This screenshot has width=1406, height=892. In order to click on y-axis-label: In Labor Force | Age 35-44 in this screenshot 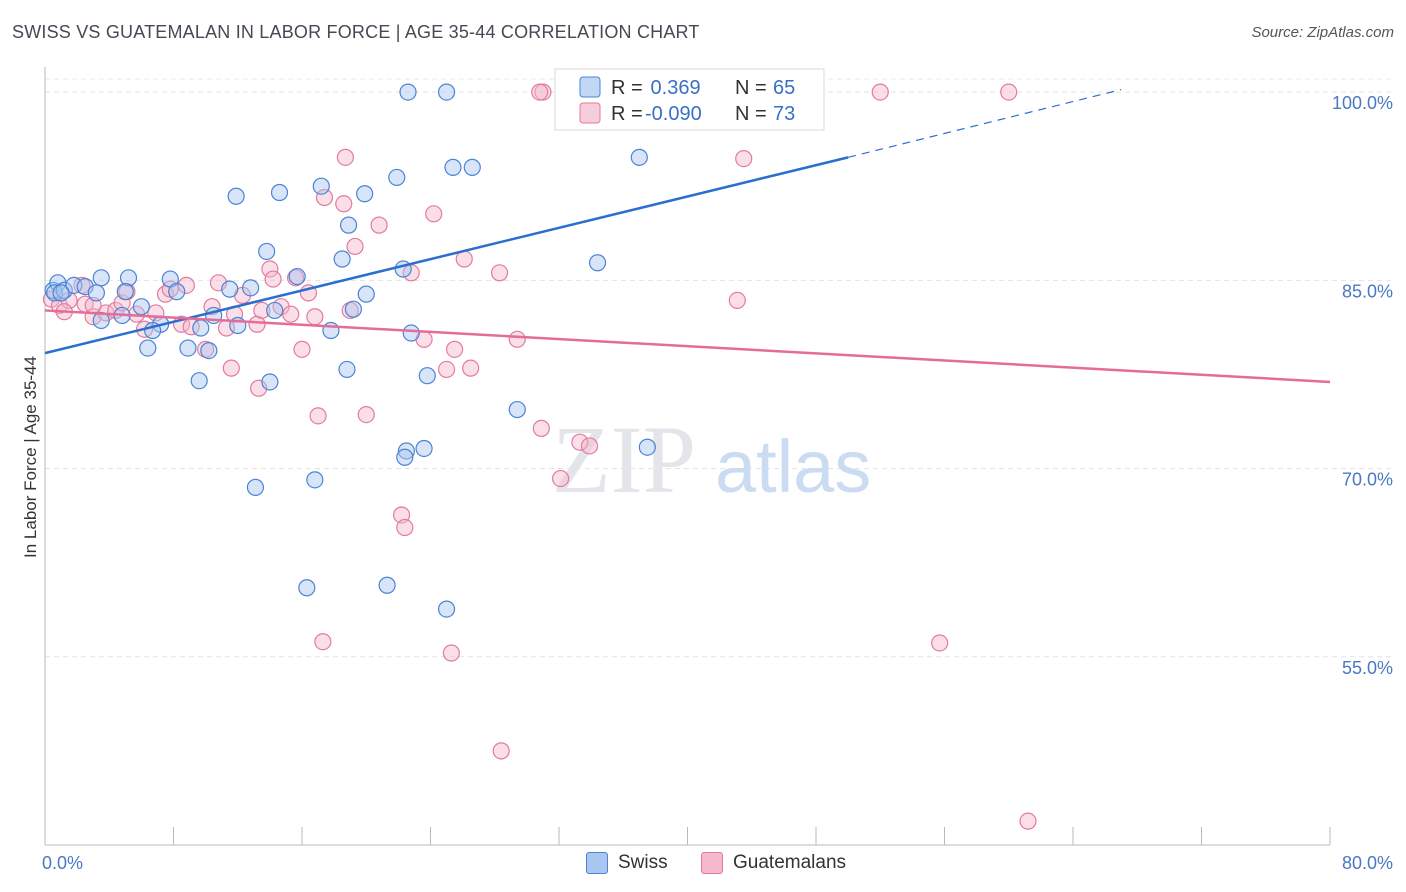, I will do `click(30, 457)`.